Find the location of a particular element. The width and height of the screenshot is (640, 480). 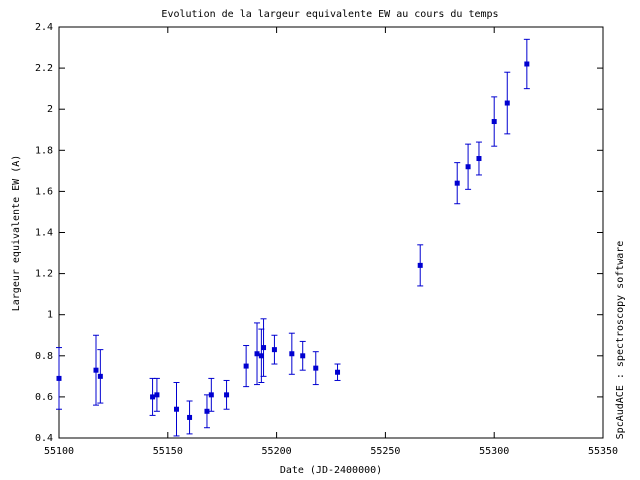

y-axis-label: Largeur equivalente EW (A) is located at coordinates (16, 233).